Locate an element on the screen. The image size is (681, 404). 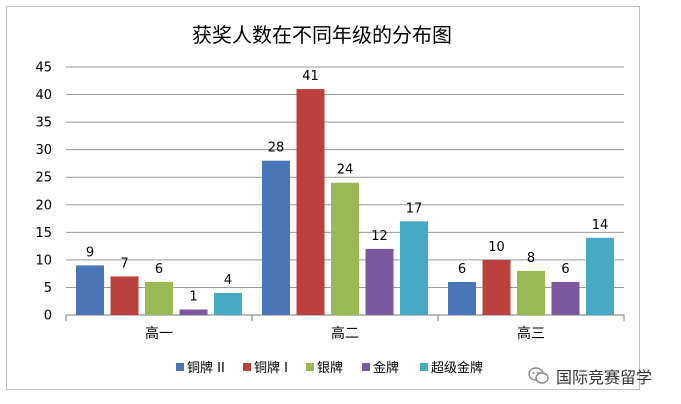
y-tick-label: 35 is located at coordinates (43, 123).